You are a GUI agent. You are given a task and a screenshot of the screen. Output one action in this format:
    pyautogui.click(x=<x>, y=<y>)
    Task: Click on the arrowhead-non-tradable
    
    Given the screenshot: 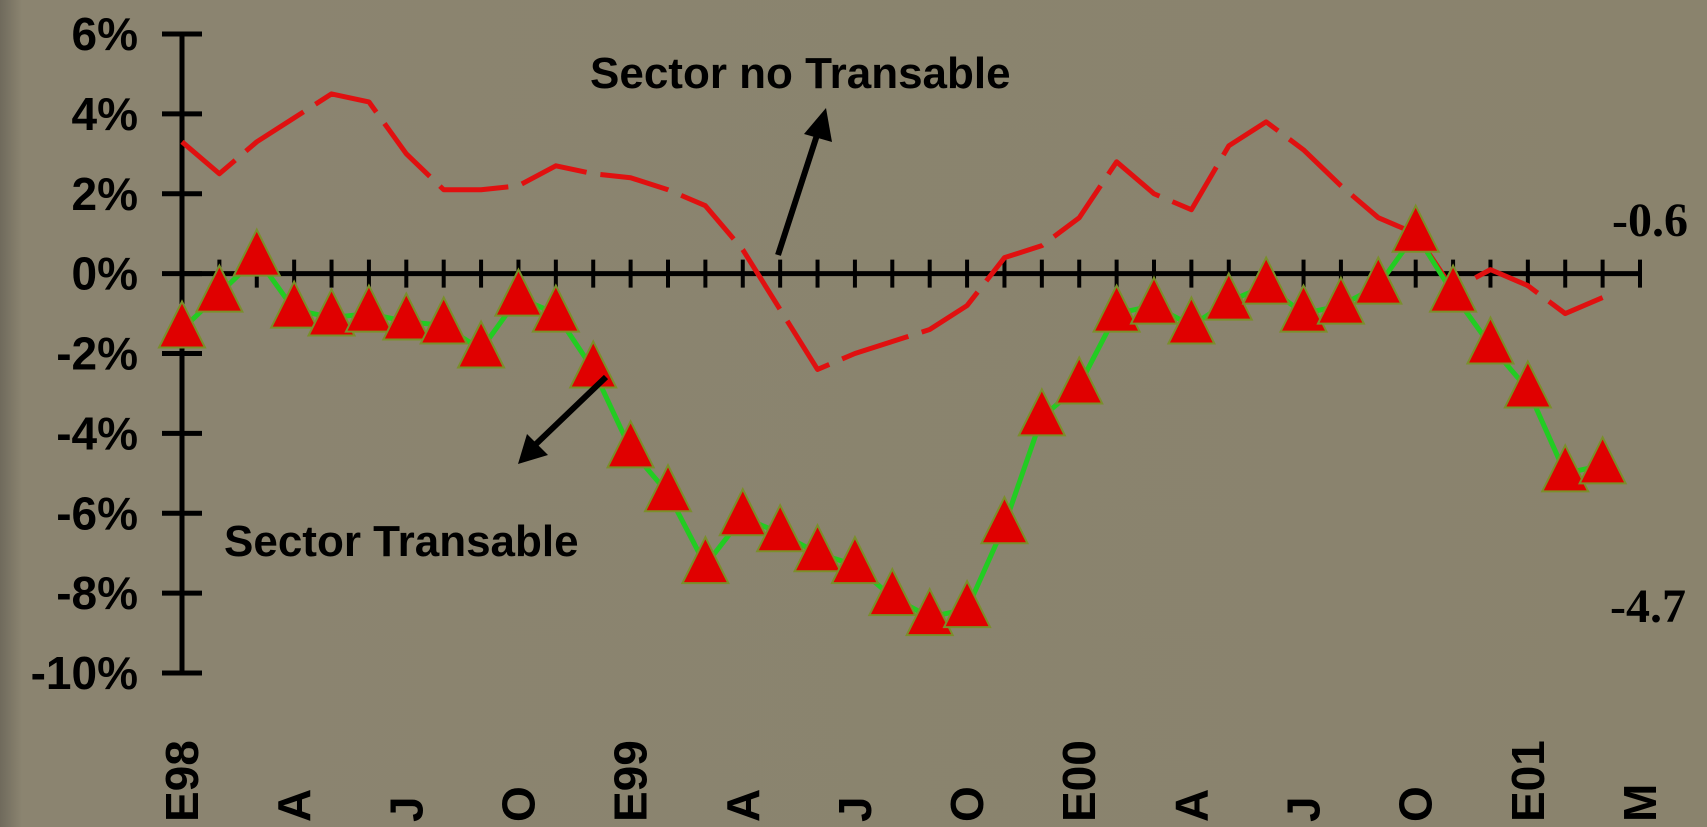 What is the action you would take?
    pyautogui.click(x=818, y=125)
    